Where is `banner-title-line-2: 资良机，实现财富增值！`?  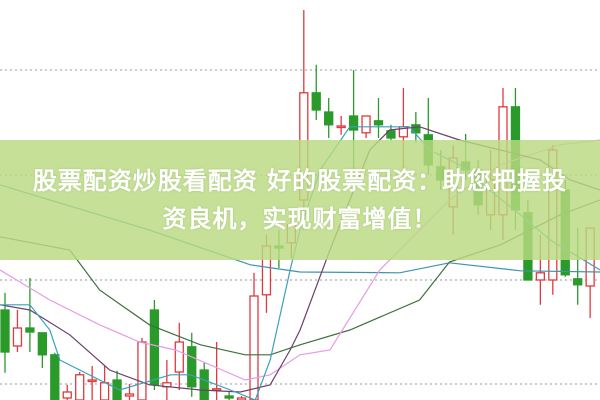 banner-title-line-2: 资良机，实现财富增值！ is located at coordinates (300, 219).